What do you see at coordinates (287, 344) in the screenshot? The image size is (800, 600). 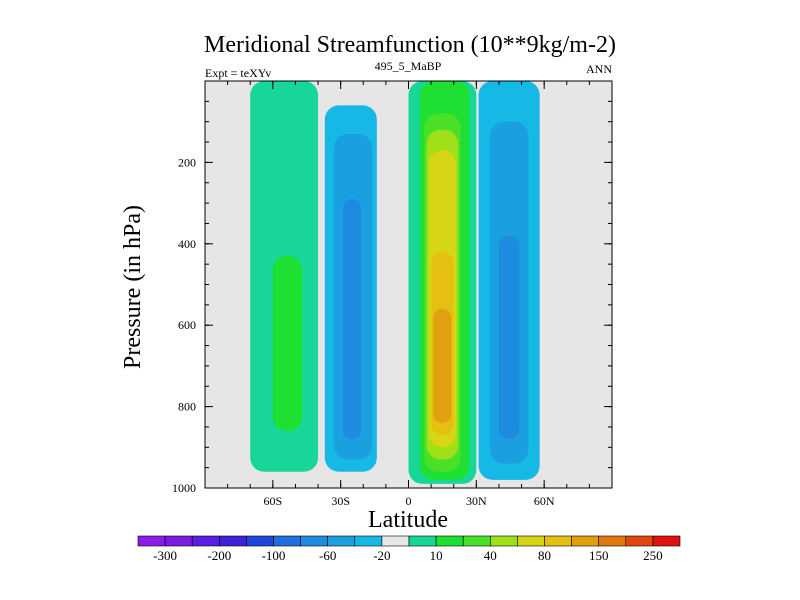 I see `contour-sh-positive-inner` at bounding box center [287, 344].